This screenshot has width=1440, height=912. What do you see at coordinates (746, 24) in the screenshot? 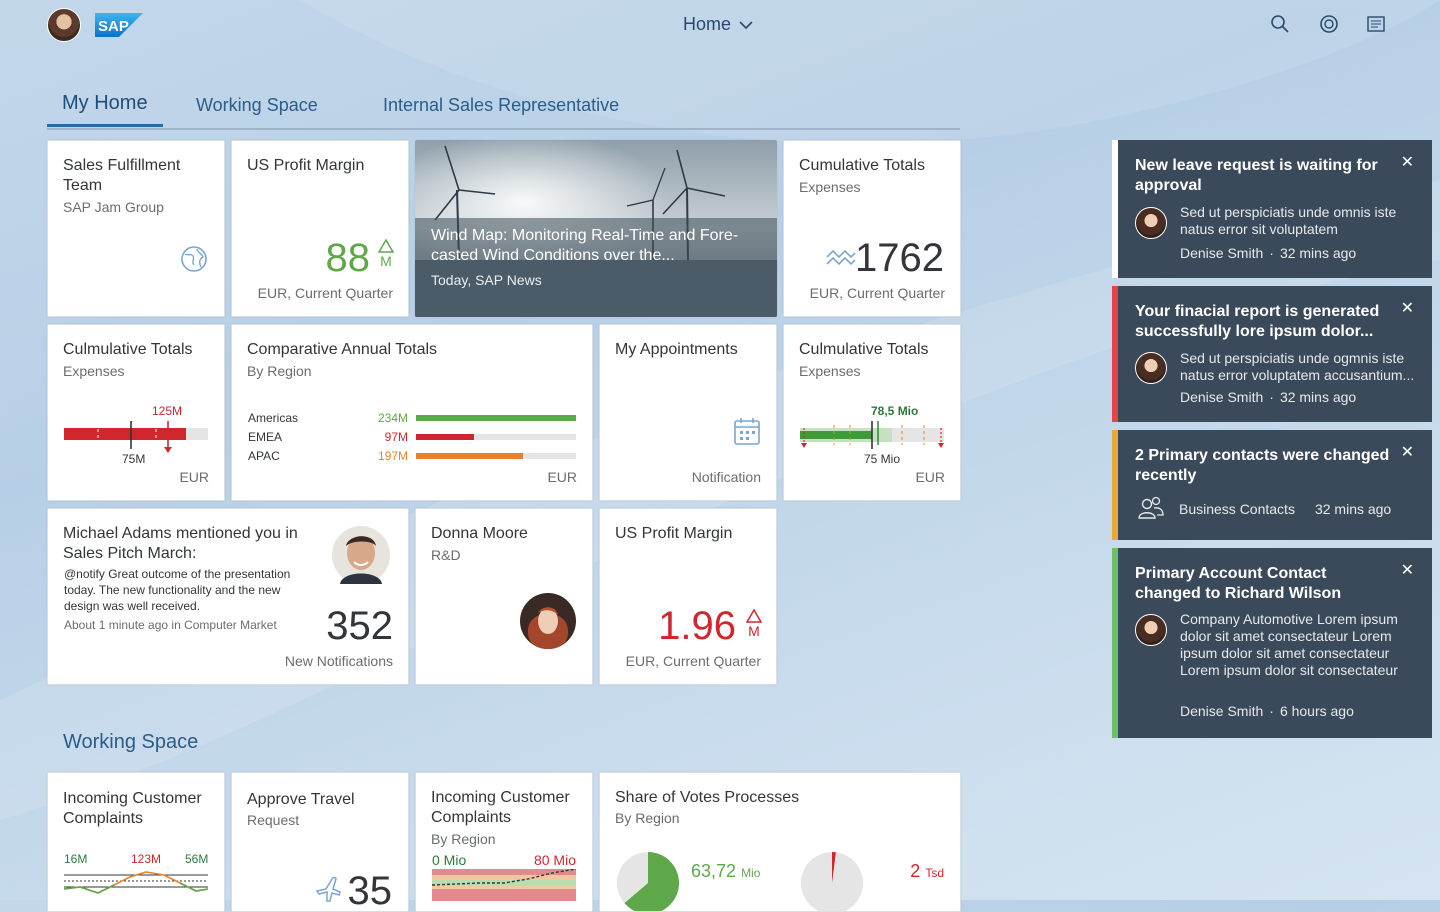
I see `chevron-down-icon` at bounding box center [746, 24].